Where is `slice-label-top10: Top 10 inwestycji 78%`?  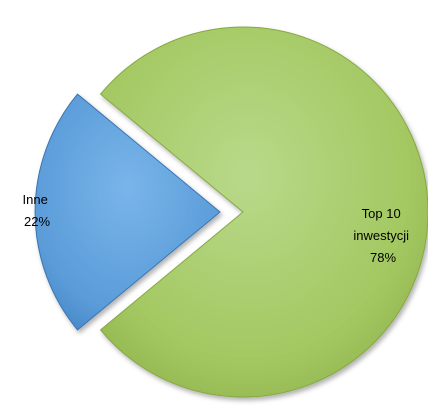
slice-label-top10: Top 10 inwestycji 78% is located at coordinates (382, 235).